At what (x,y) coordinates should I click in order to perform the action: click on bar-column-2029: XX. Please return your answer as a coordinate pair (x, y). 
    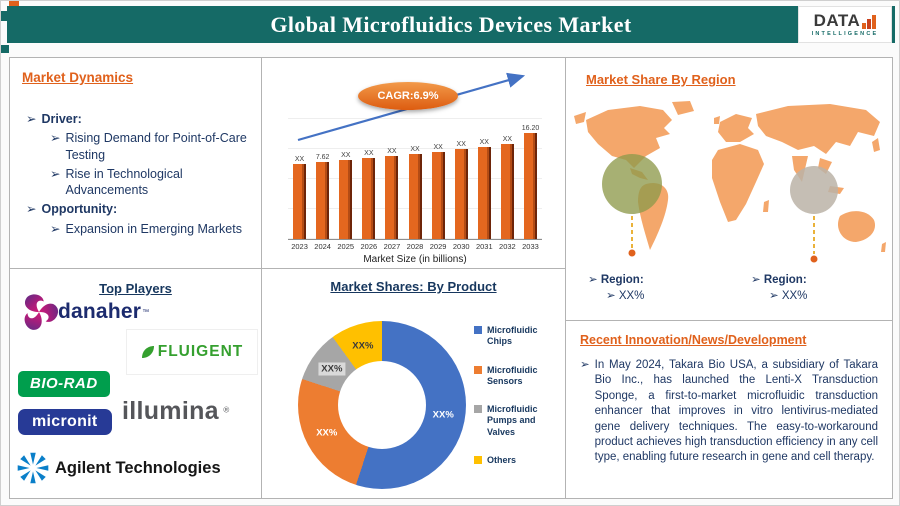
    Looking at the image, I should click on (438, 177).